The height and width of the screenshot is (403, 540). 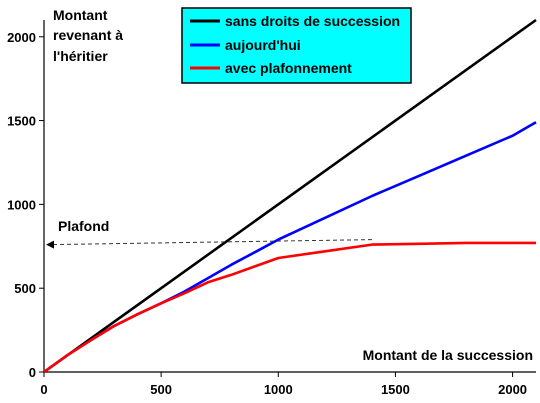 I want to click on annotation-plafond-label: Plafond, so click(x=83, y=226).